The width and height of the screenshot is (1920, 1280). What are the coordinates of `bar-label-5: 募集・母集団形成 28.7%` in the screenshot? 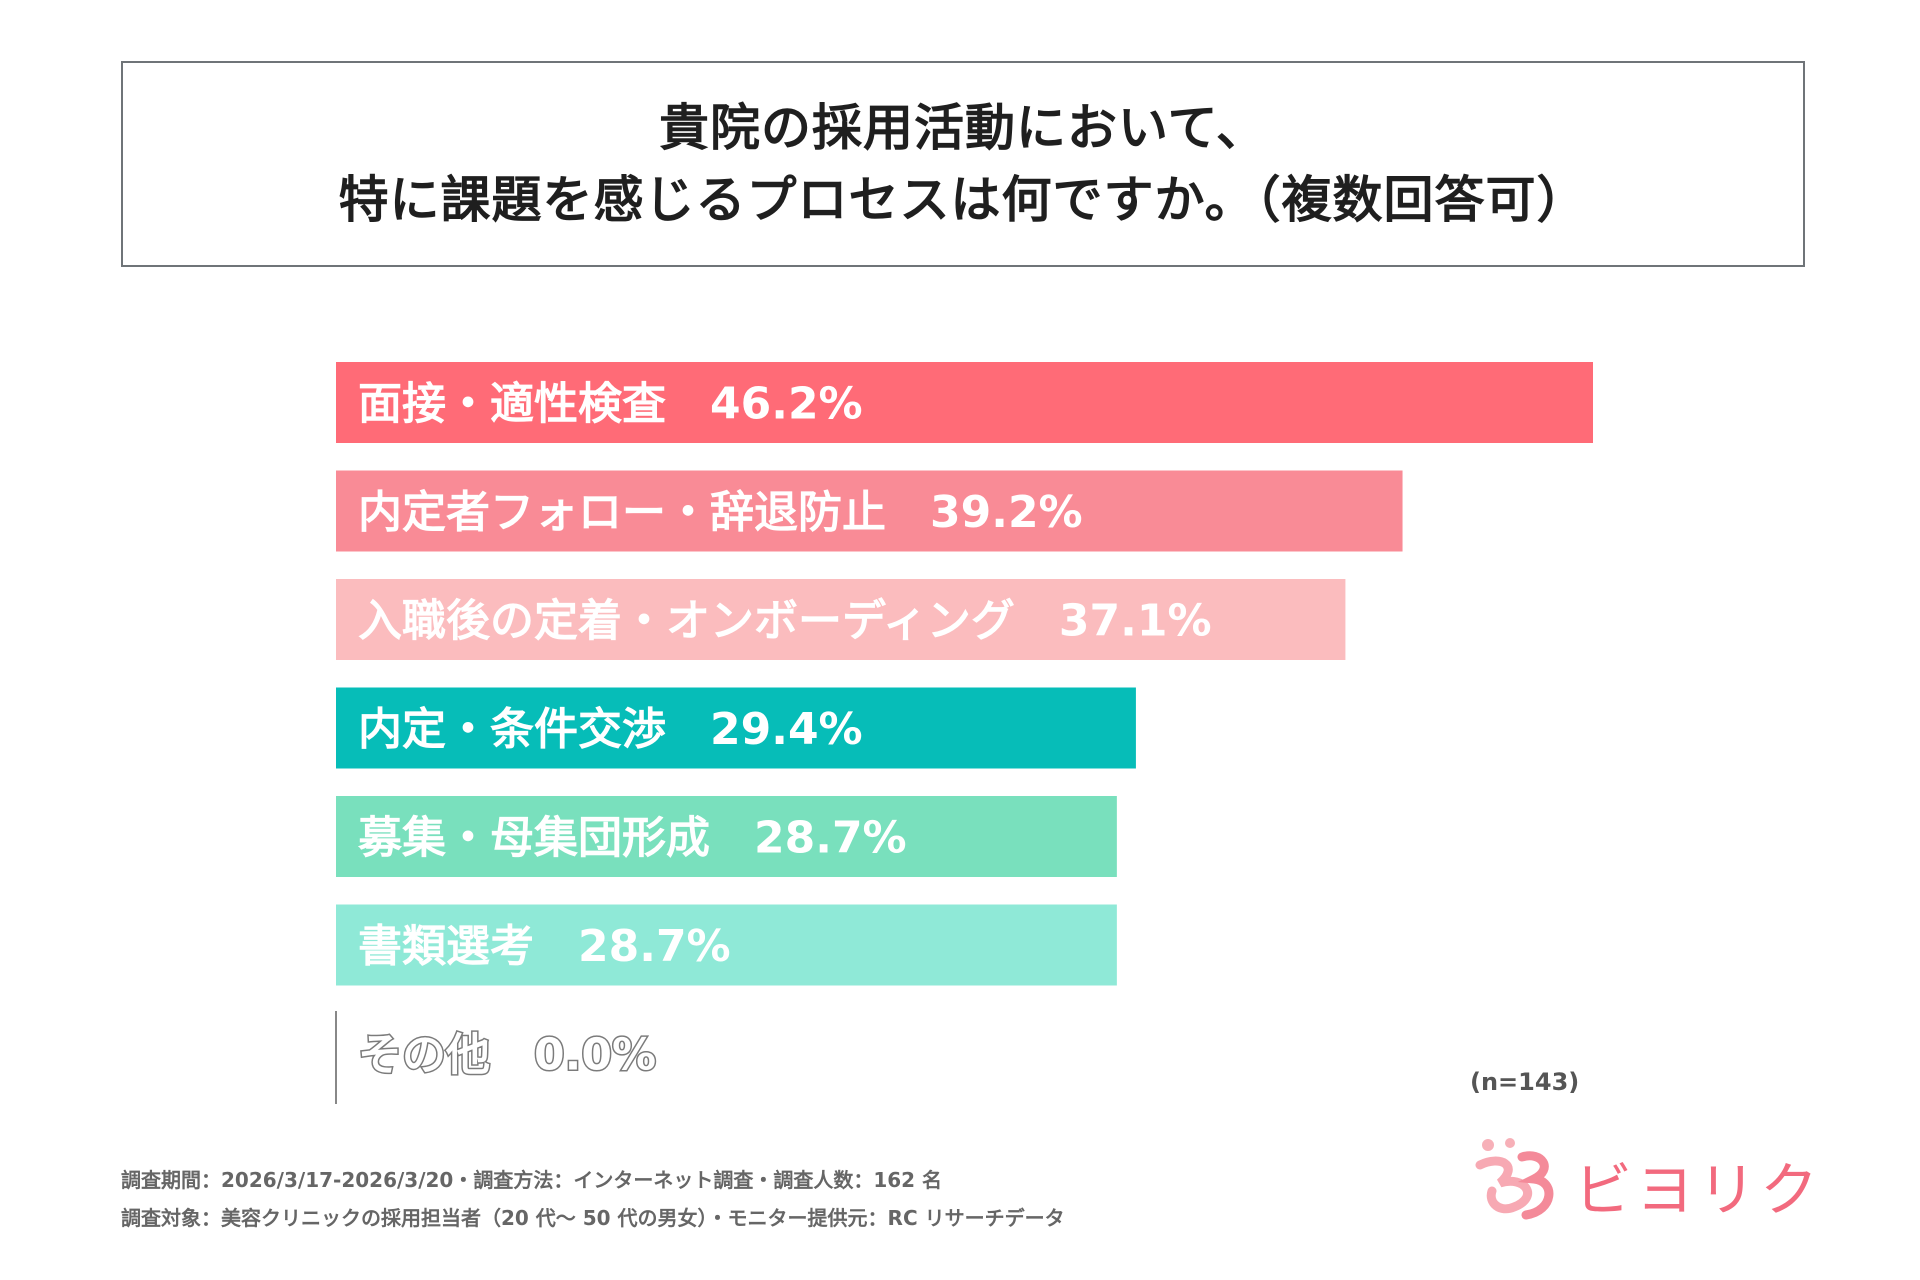 It's located at (632, 838).